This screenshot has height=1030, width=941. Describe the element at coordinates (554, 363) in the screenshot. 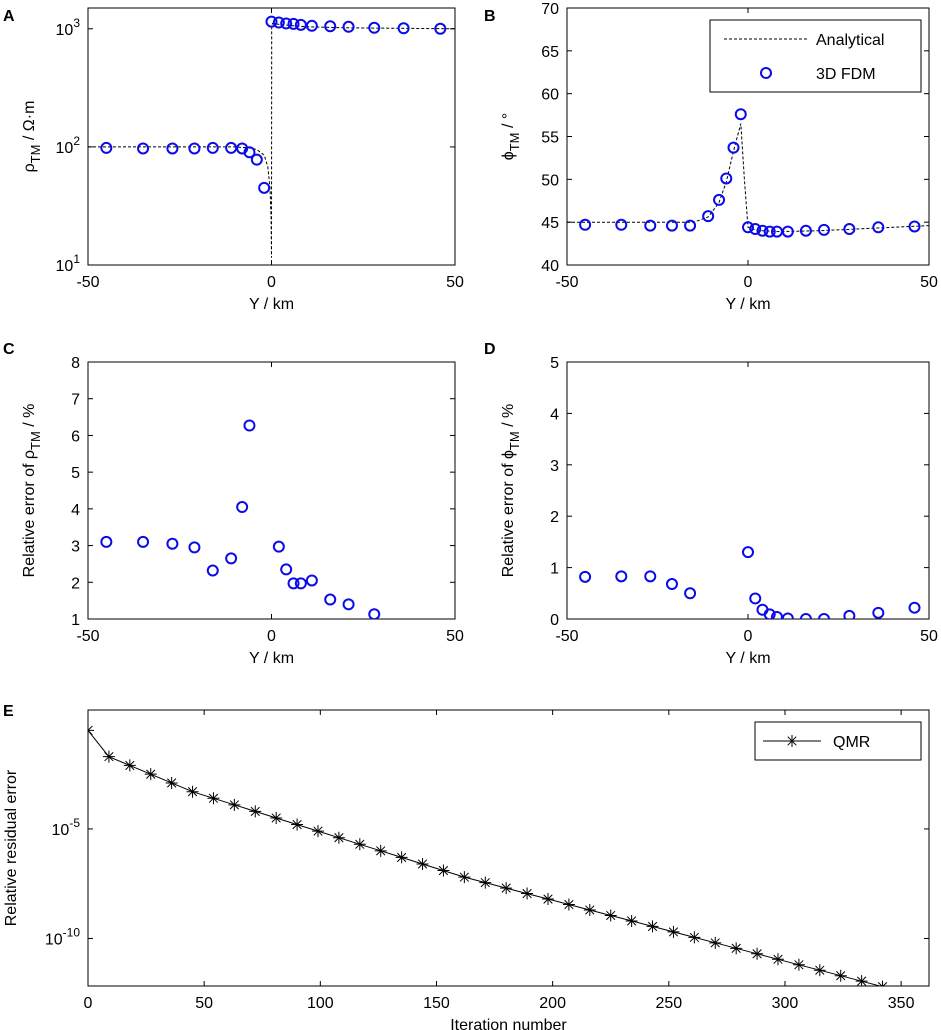

I see `y-tick-label: 5` at that location.